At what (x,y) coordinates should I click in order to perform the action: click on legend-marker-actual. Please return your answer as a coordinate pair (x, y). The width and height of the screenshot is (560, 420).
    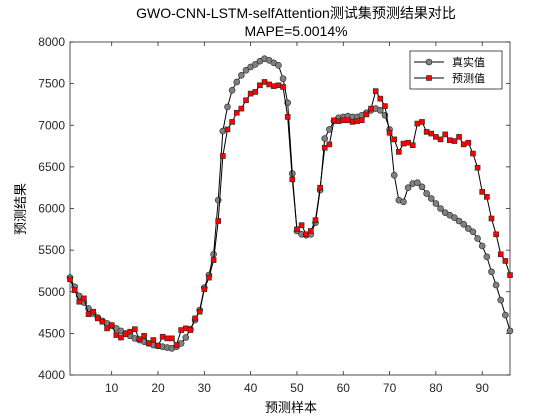
    Looking at the image, I should click on (429, 62).